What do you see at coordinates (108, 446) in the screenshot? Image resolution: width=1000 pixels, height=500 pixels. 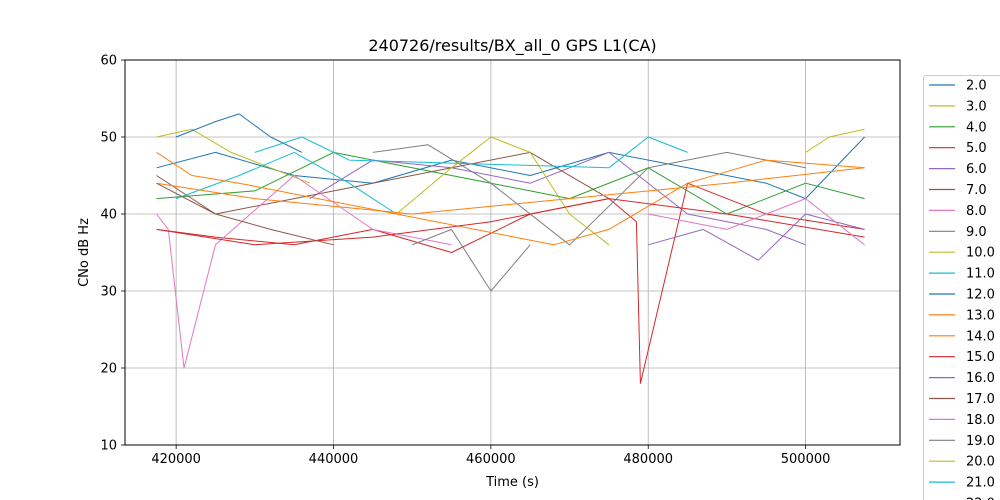 I see `y-tick-label: 10` at bounding box center [108, 446].